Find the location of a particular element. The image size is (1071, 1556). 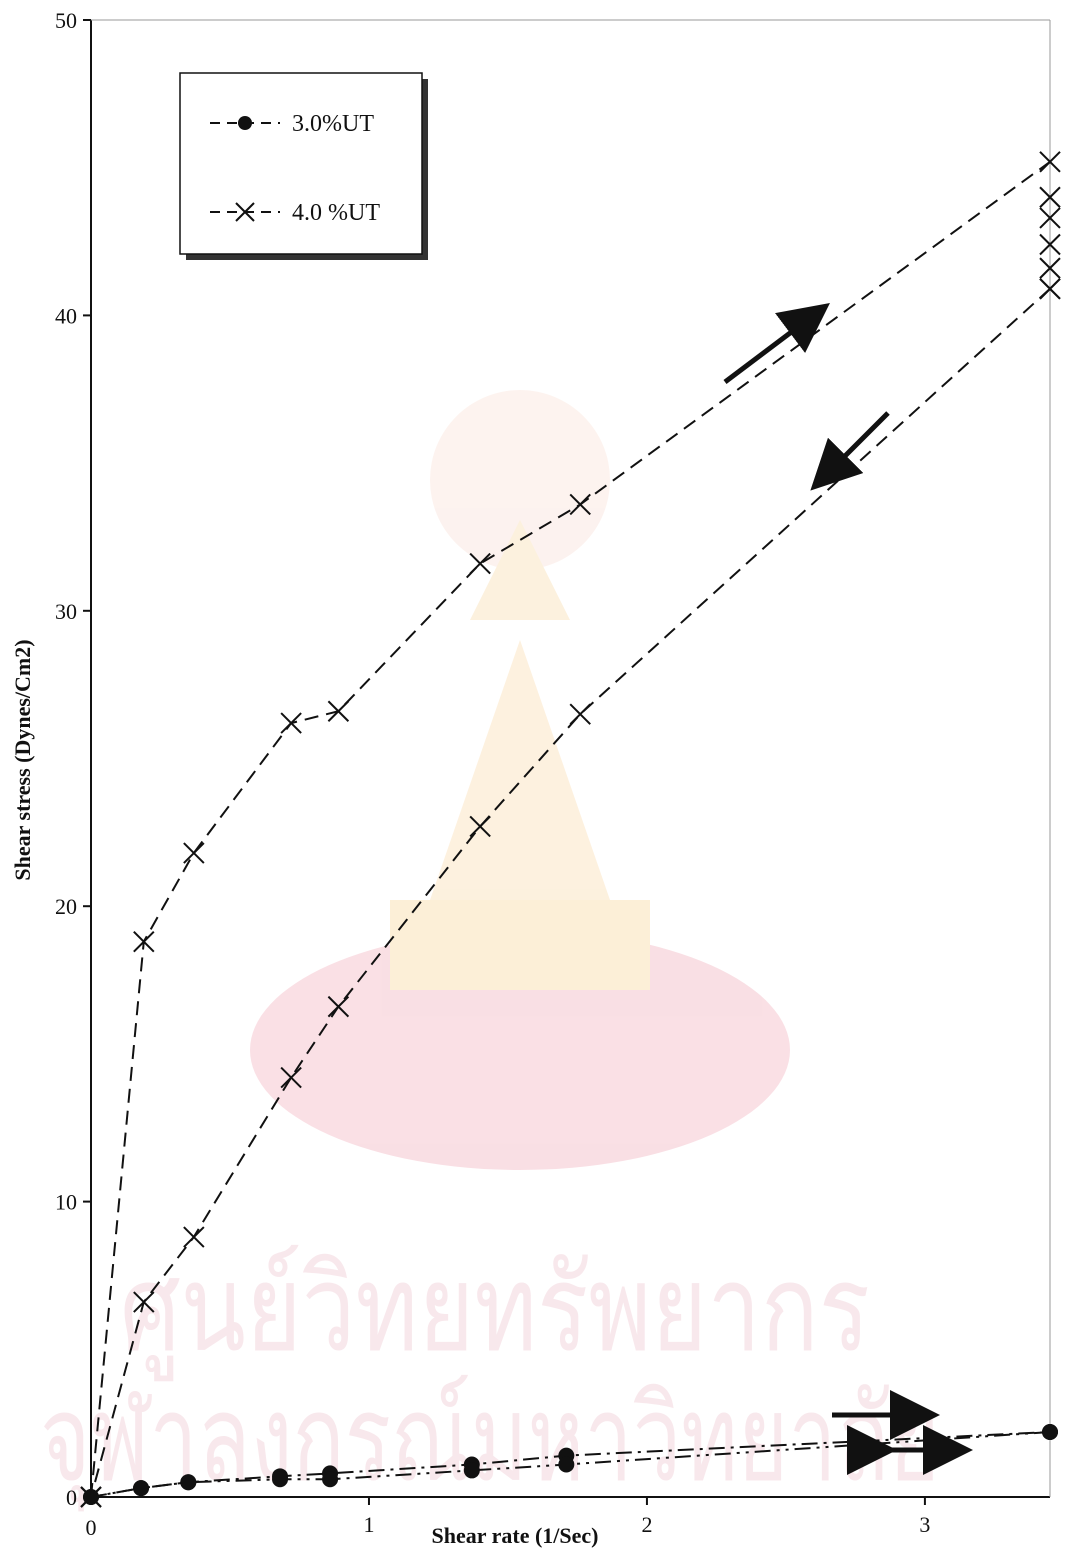

arrow-up-right is located at coordinates (776, 343).